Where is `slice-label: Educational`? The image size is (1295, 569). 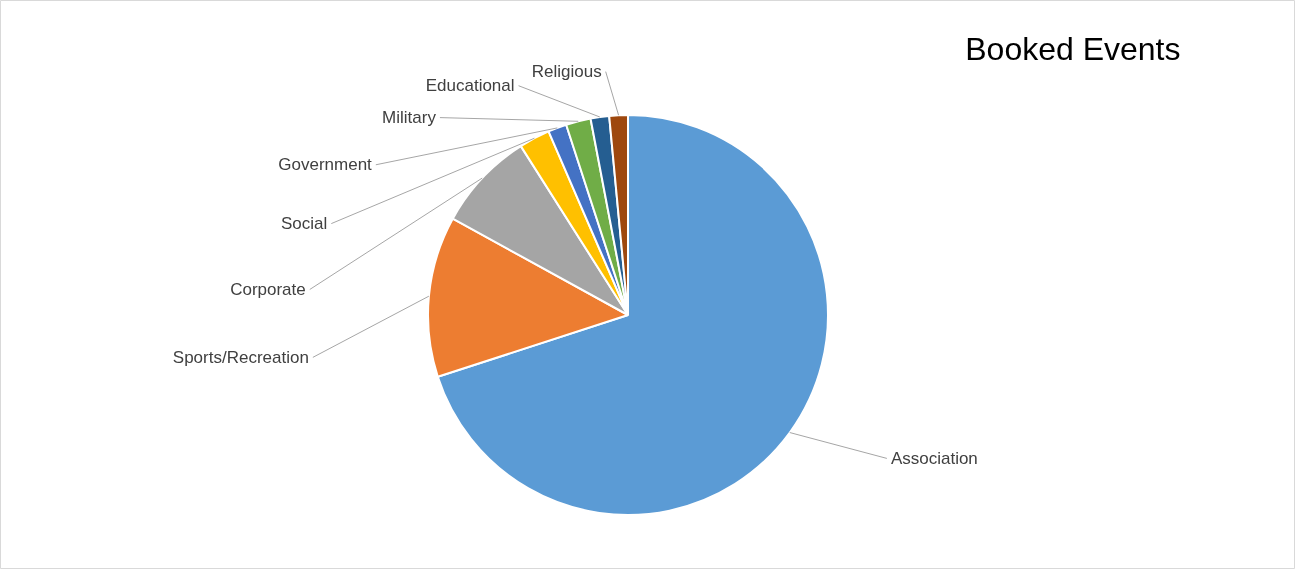
slice-label: Educational is located at coordinates (470, 86).